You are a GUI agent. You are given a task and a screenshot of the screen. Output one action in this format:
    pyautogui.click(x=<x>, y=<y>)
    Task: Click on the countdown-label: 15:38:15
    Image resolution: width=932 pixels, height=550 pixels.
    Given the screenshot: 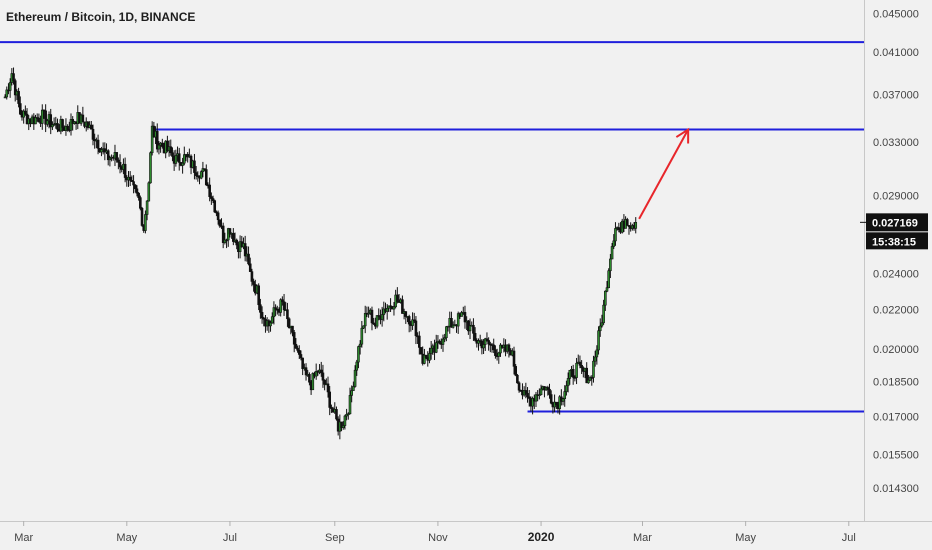 What is the action you would take?
    pyautogui.click(x=894, y=242)
    